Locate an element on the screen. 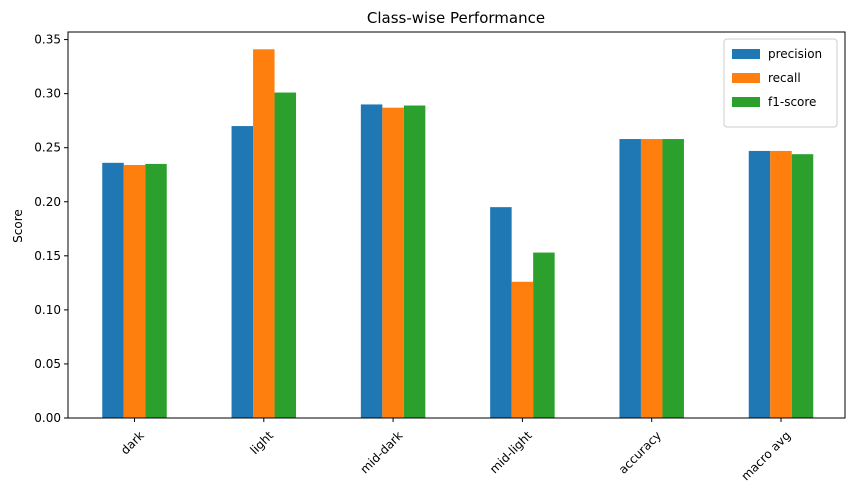 The width and height of the screenshot is (855, 503). legend-swatch-recall is located at coordinates (746, 78).